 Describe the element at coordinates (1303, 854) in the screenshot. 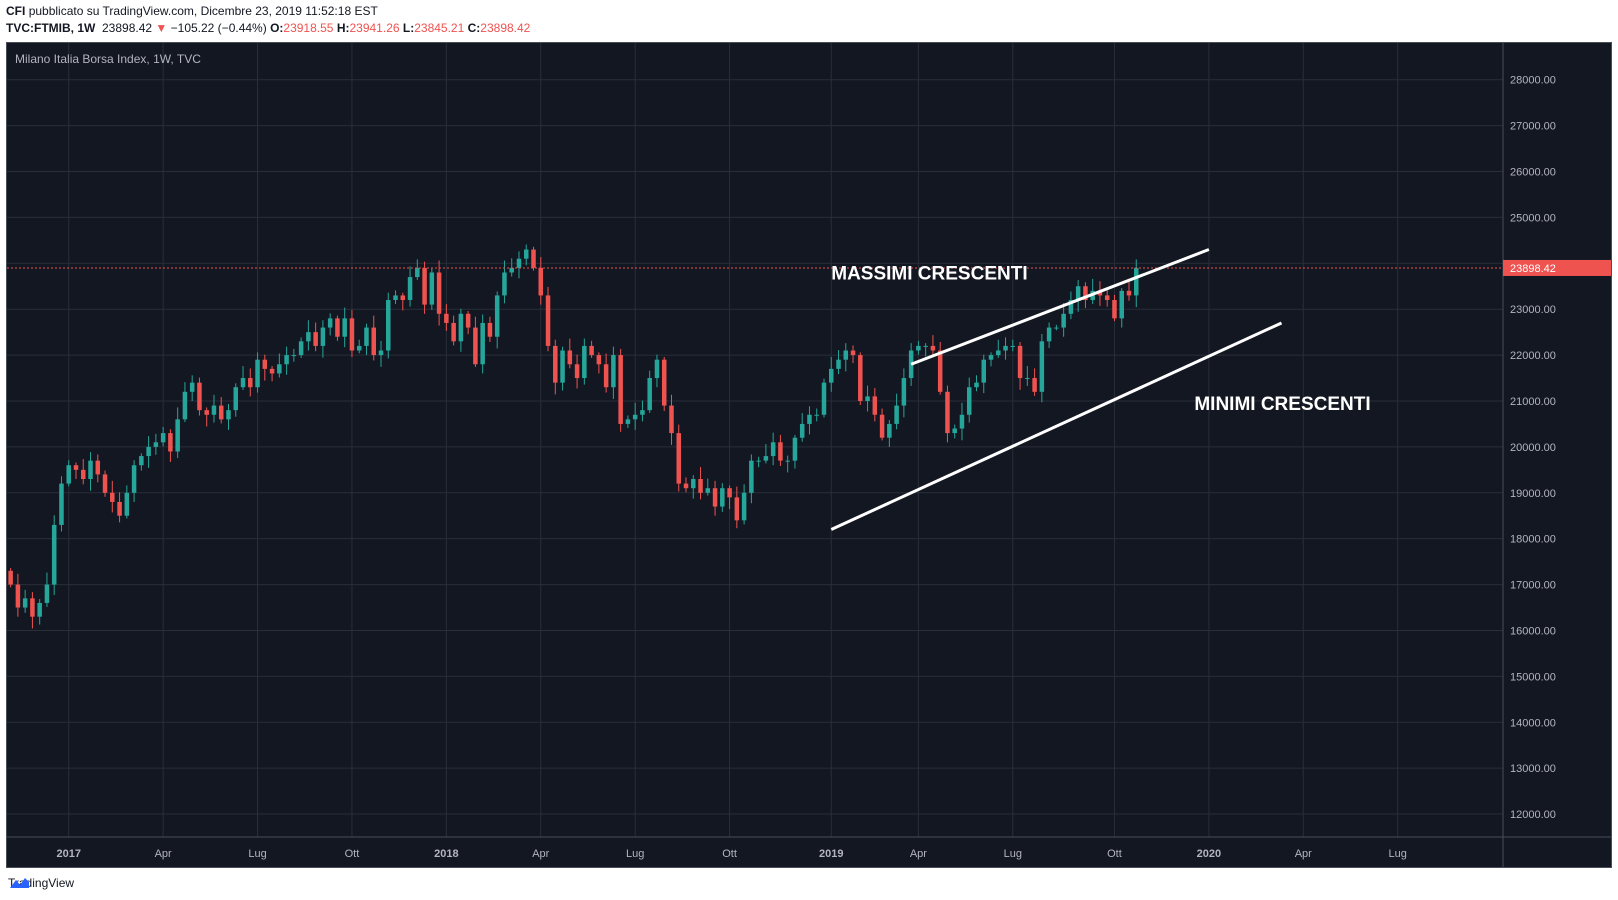

I see `x-tick-label: Apr` at that location.